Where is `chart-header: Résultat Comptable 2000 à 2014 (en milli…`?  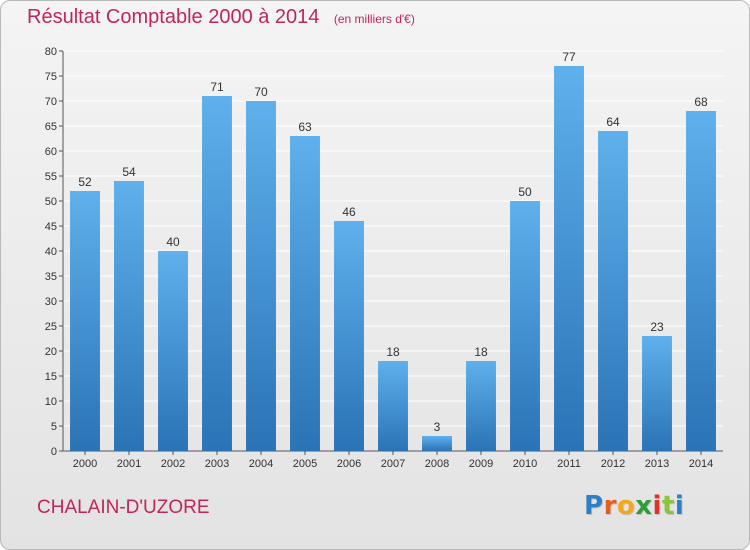
chart-header: Résultat Comptable 2000 à 2014 (en milli… is located at coordinates (221, 17).